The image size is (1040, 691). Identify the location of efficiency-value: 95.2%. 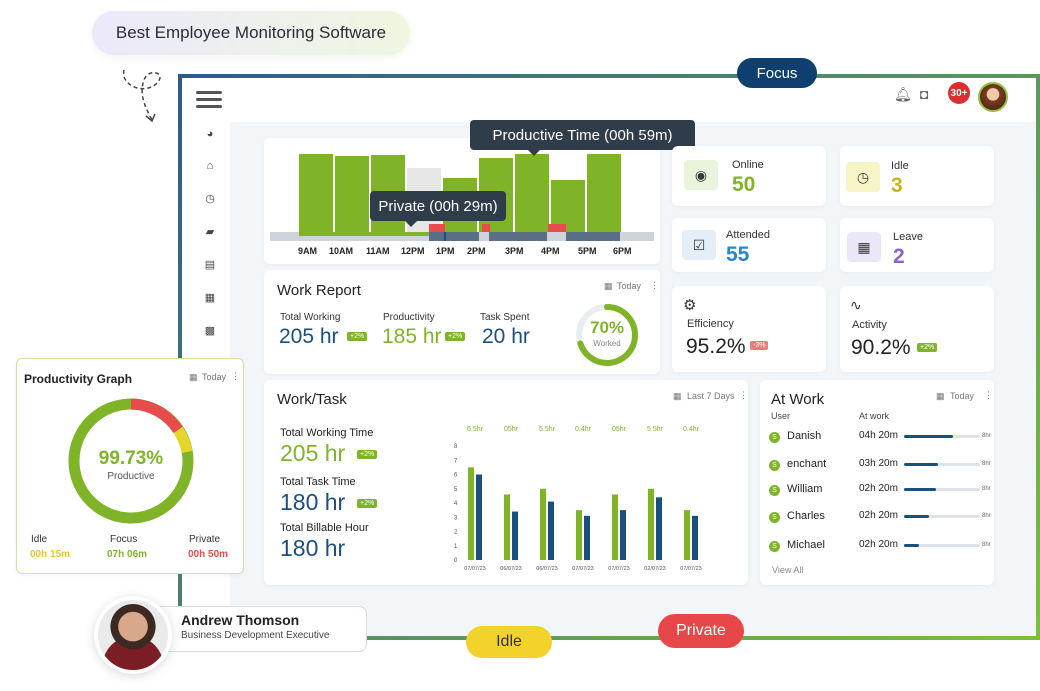
(716, 346).